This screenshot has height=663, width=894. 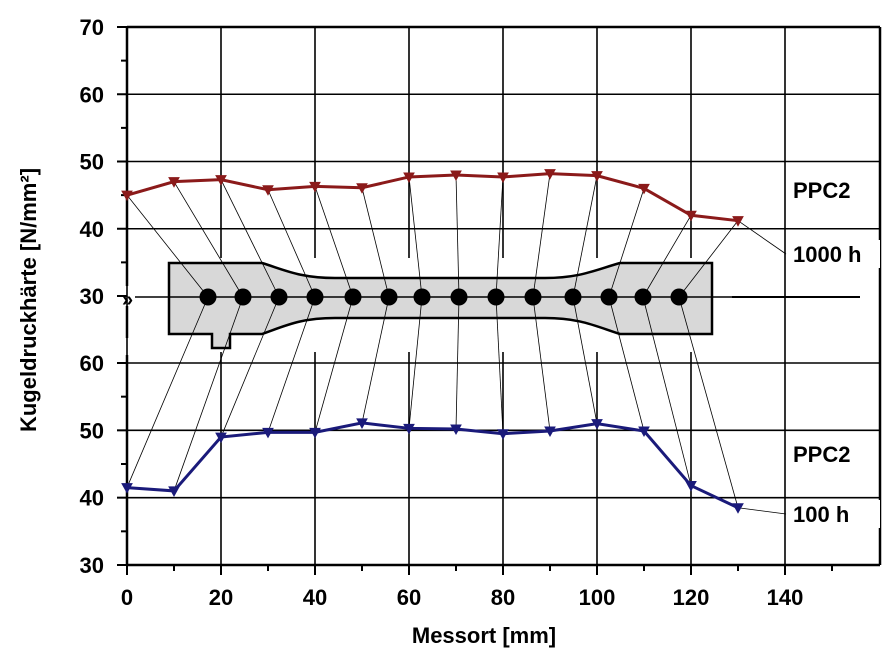 What do you see at coordinates (597, 597) in the screenshot?
I see `x-tick-label: 100` at bounding box center [597, 597].